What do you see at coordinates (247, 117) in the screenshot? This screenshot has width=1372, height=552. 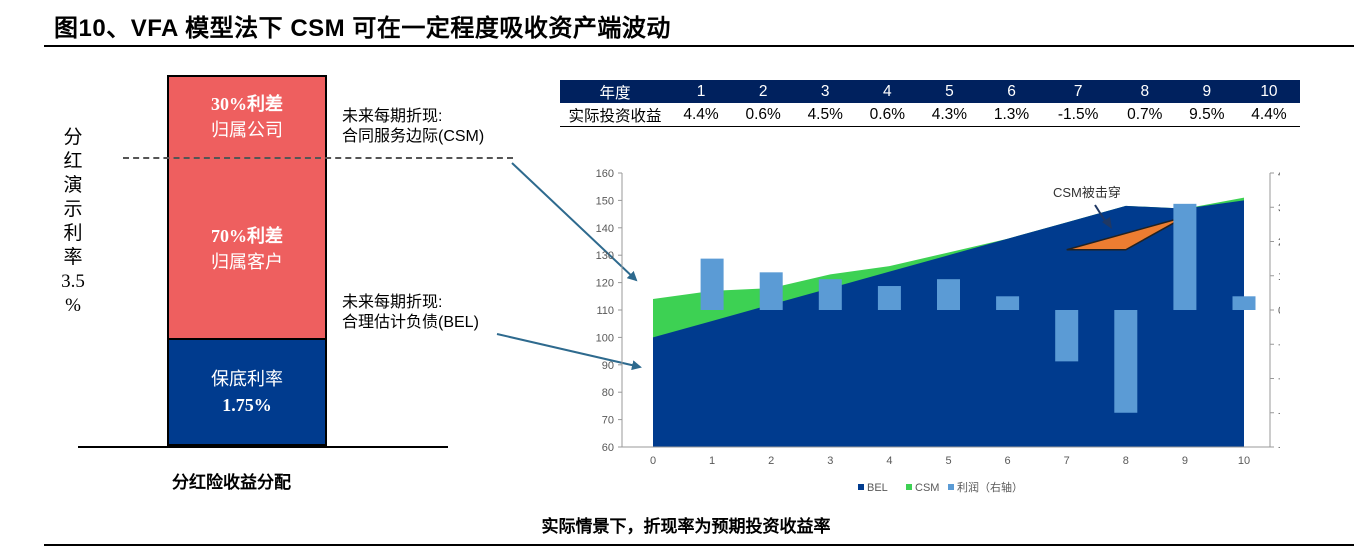 I see `company-spread-segment: 30%利差 归属公司` at bounding box center [247, 117].